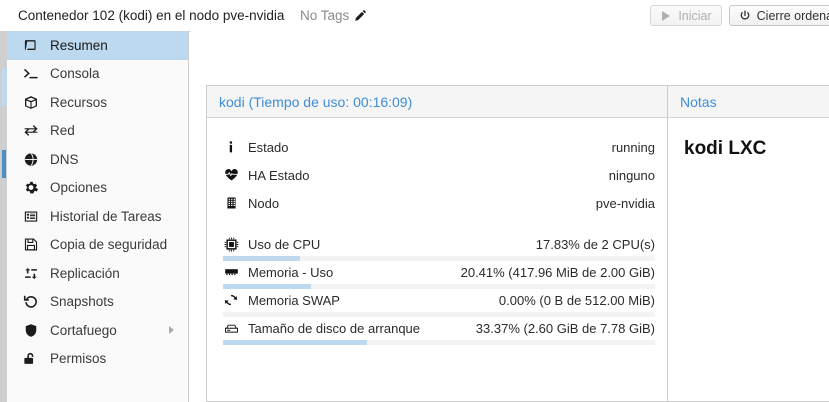 The height and width of the screenshot is (402, 829). I want to click on left-scroll-rail, so click(3, 216).